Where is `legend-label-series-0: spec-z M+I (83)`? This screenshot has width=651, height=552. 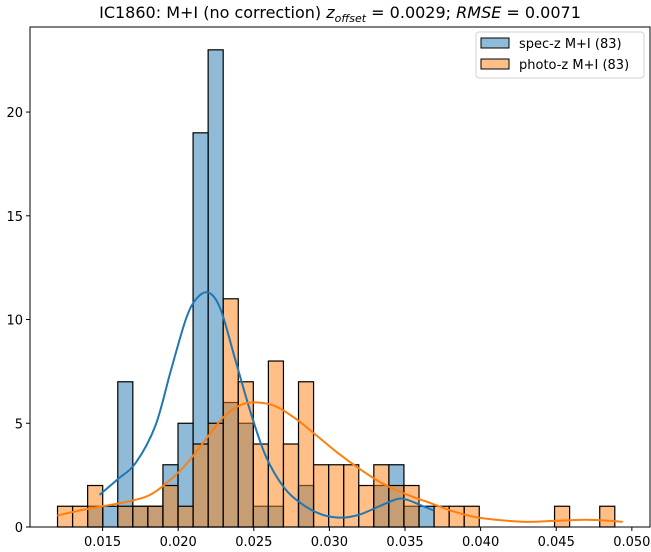
legend-label-series-0: spec-z M+I (83) is located at coordinates (570, 44).